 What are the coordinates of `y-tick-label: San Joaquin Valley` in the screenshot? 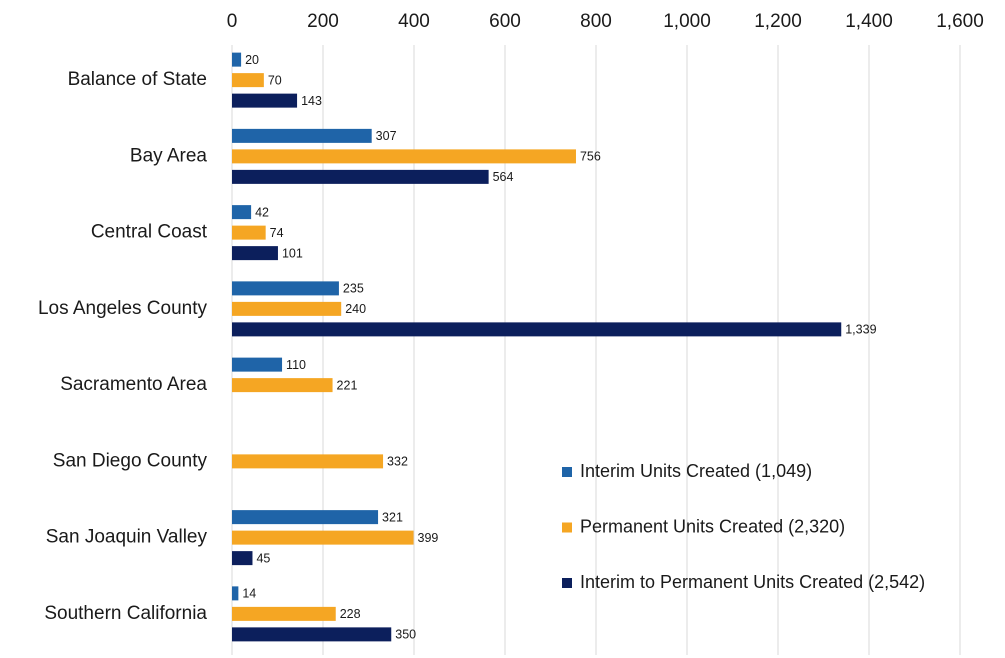 It's located at (127, 537).